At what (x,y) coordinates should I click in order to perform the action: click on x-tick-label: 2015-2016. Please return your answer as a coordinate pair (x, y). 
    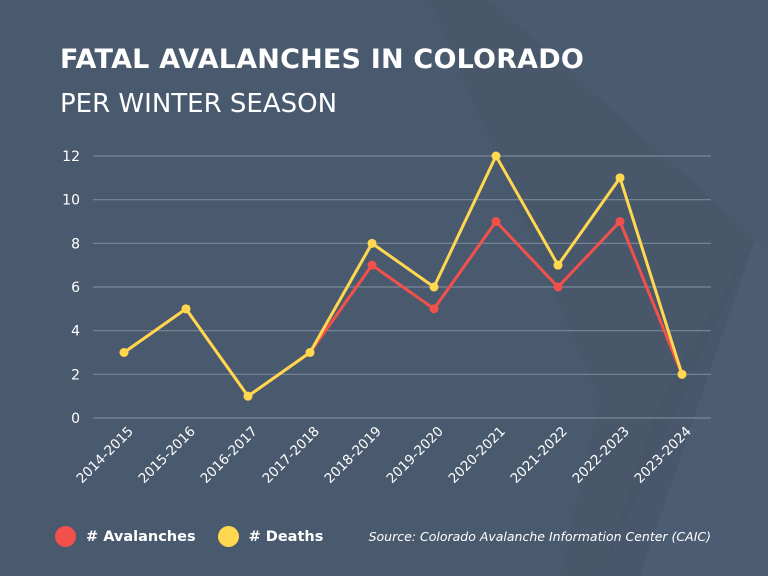
    Looking at the image, I should click on (166, 455).